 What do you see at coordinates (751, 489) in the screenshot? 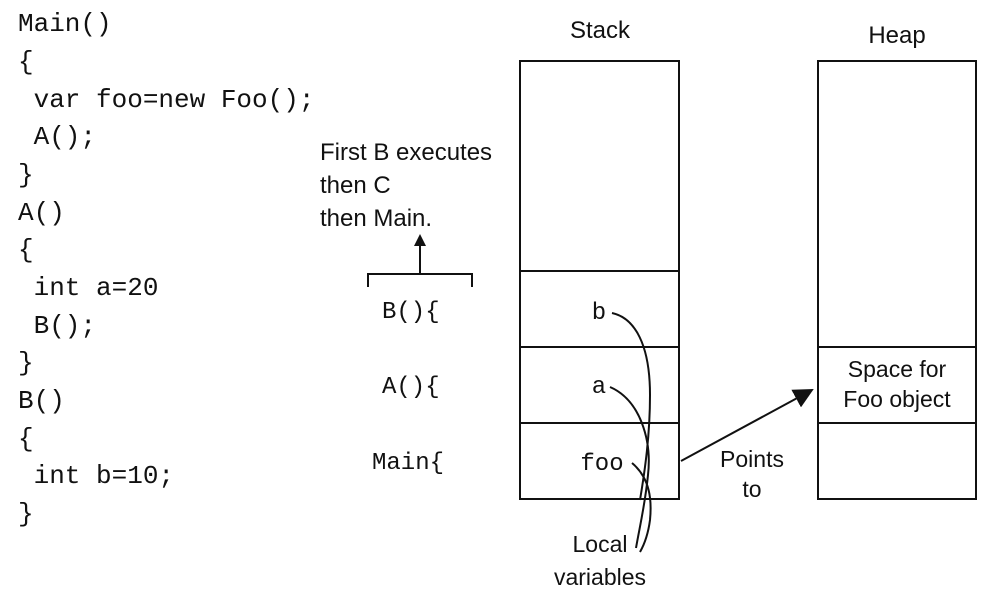
I see `points-to-line-2: to` at bounding box center [751, 489].